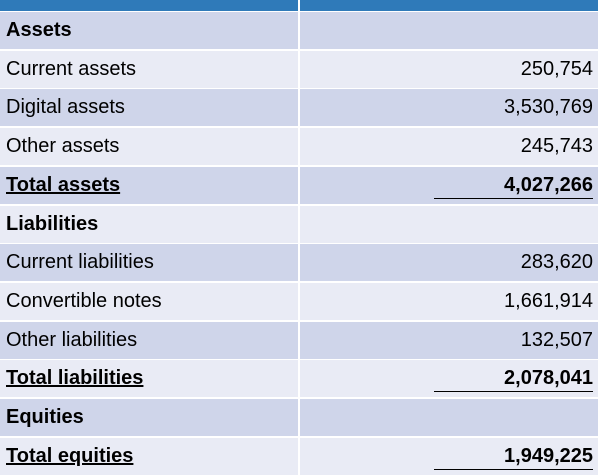 The image size is (600, 475). What do you see at coordinates (149, 263) in the screenshot?
I see `item-label: Current liabilities` at bounding box center [149, 263].